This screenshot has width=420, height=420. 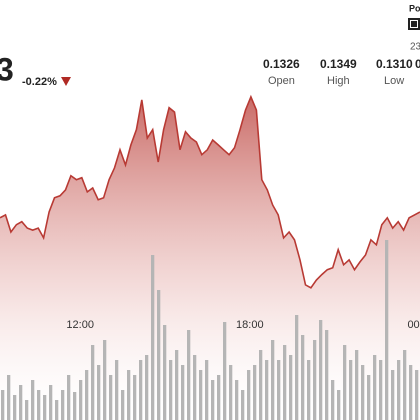 I want to click on stat-value: 0.1310, so click(x=394, y=64).